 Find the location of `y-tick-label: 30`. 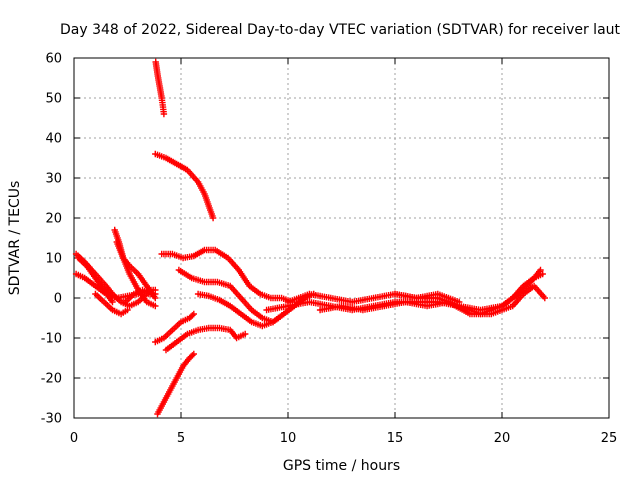

y-tick-label: 30 is located at coordinates (53, 179).